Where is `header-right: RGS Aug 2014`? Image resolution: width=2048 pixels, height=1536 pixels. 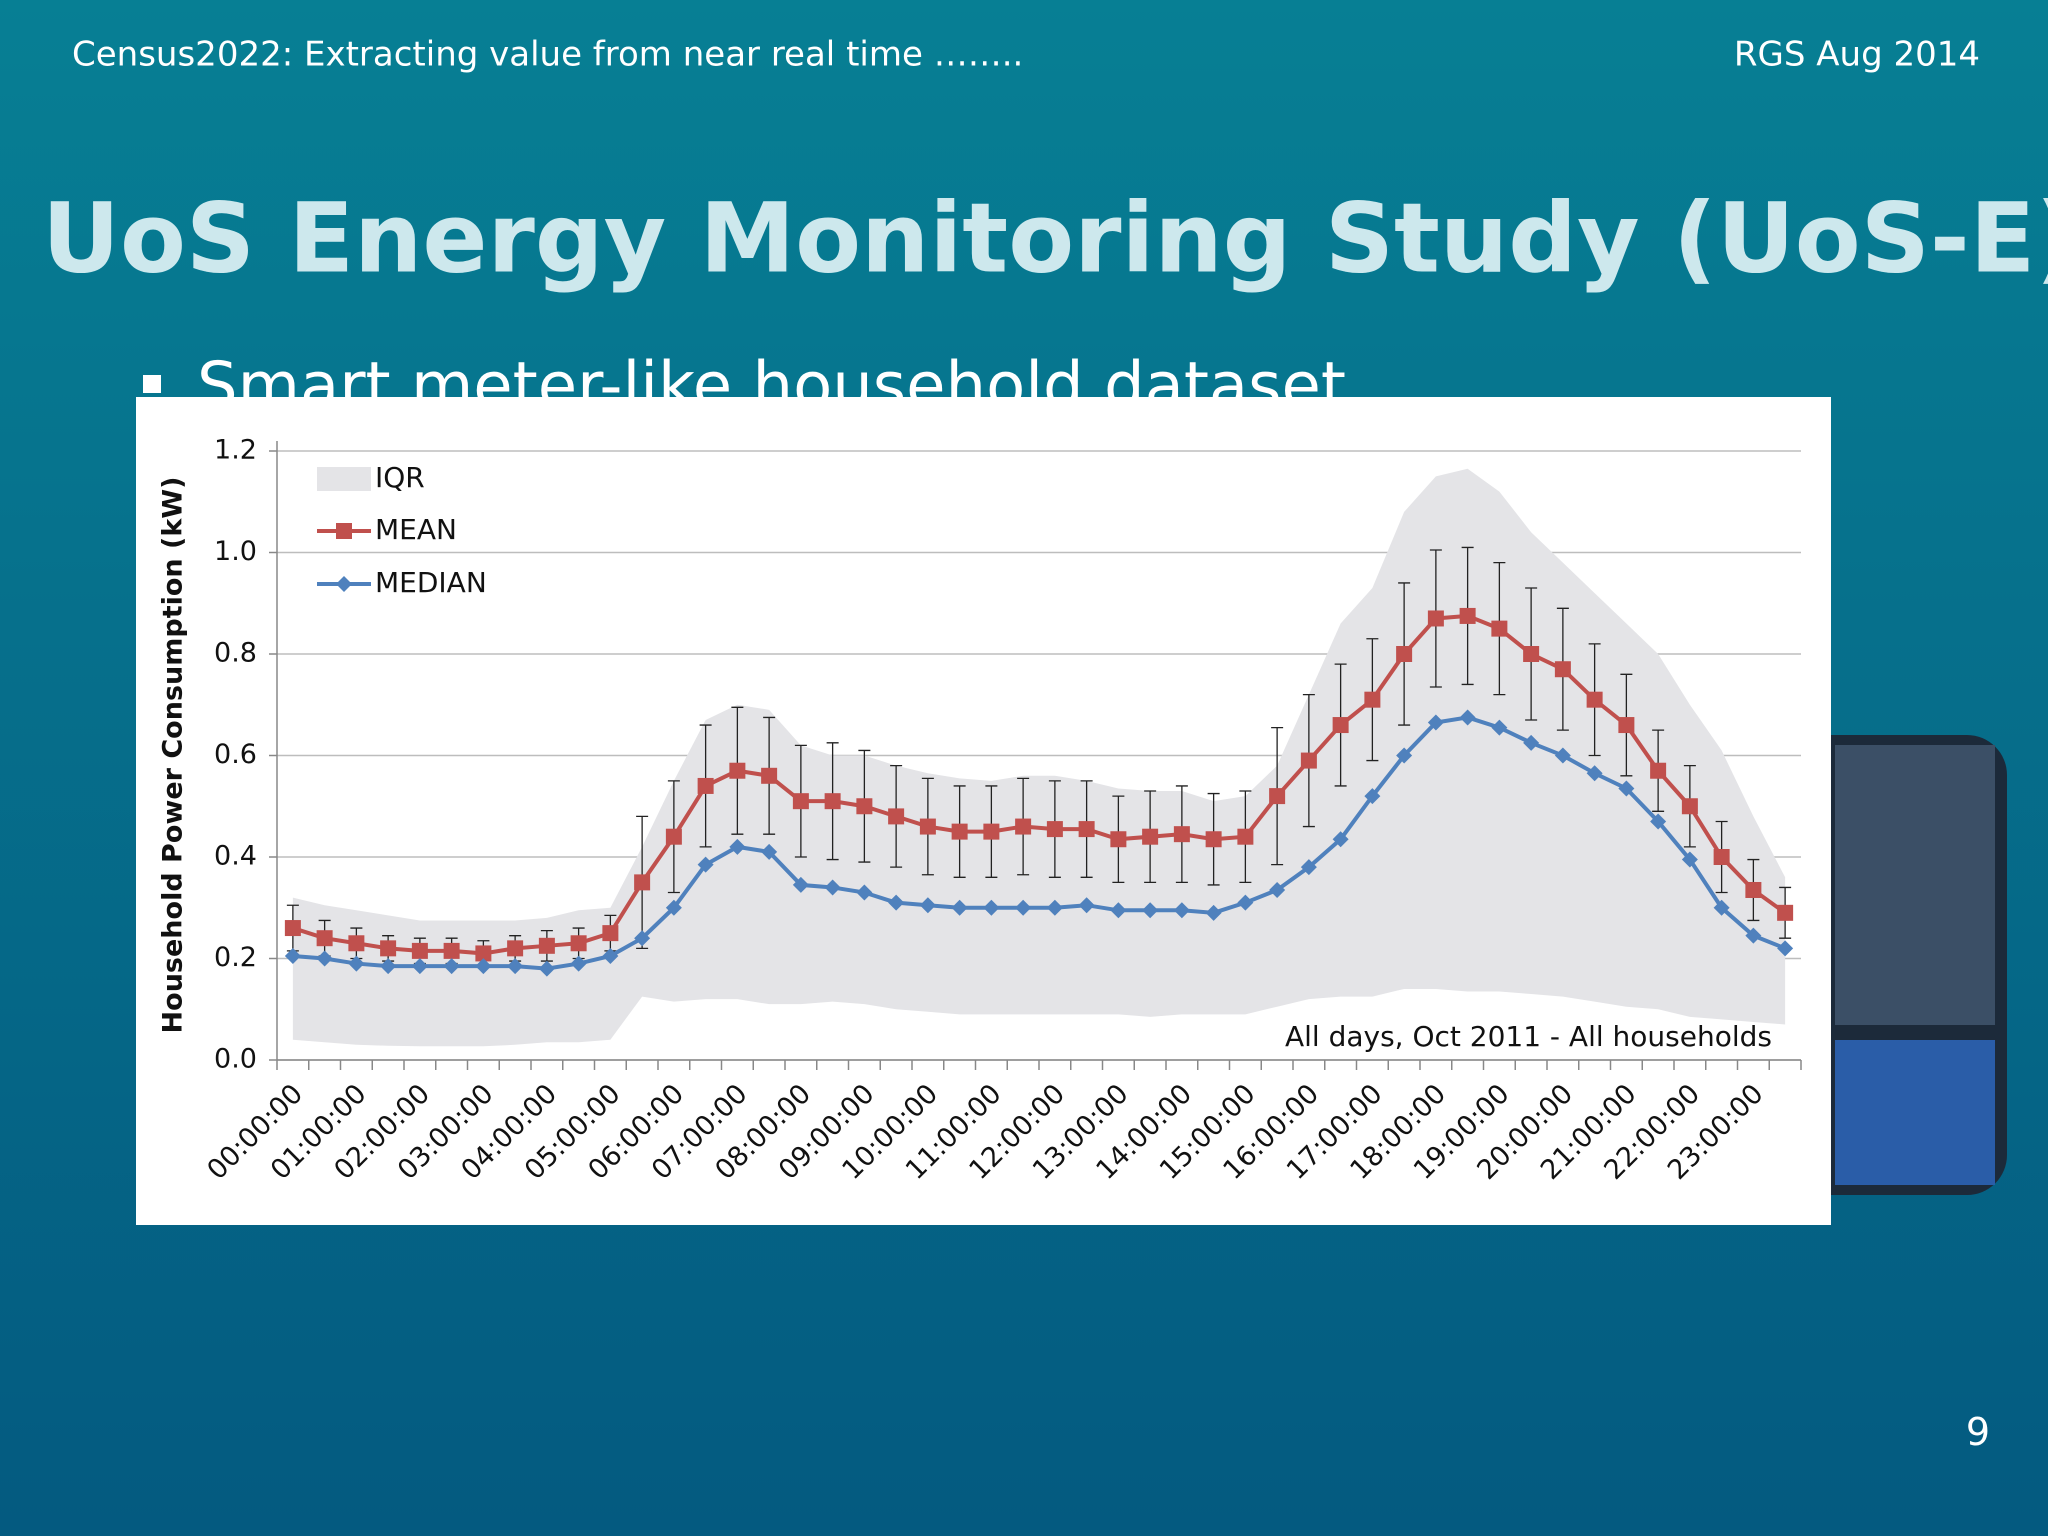
header-right: RGS Aug 2014 is located at coordinates (1857, 55).